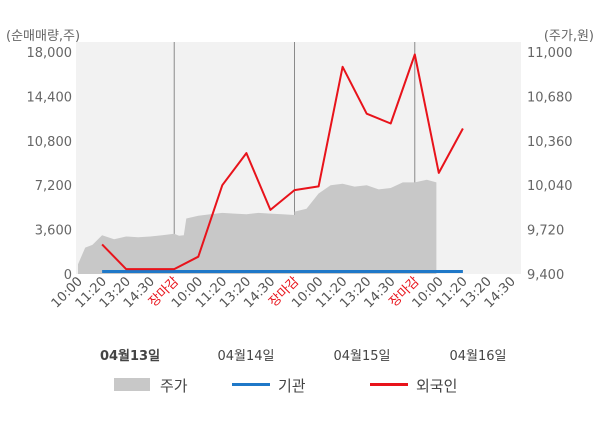 The image size is (600, 428). What do you see at coordinates (550, 142) in the screenshot?
I see `right-tick-label: 10,360` at bounding box center [550, 142].